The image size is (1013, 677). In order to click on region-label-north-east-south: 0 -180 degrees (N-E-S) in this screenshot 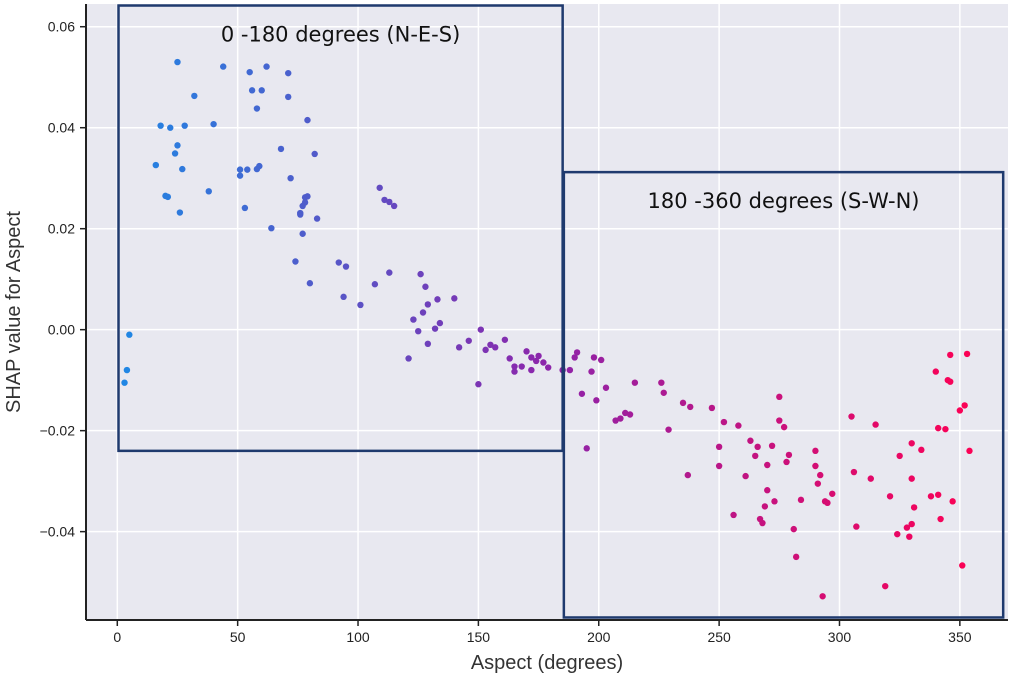, I will do `click(340, 35)`.